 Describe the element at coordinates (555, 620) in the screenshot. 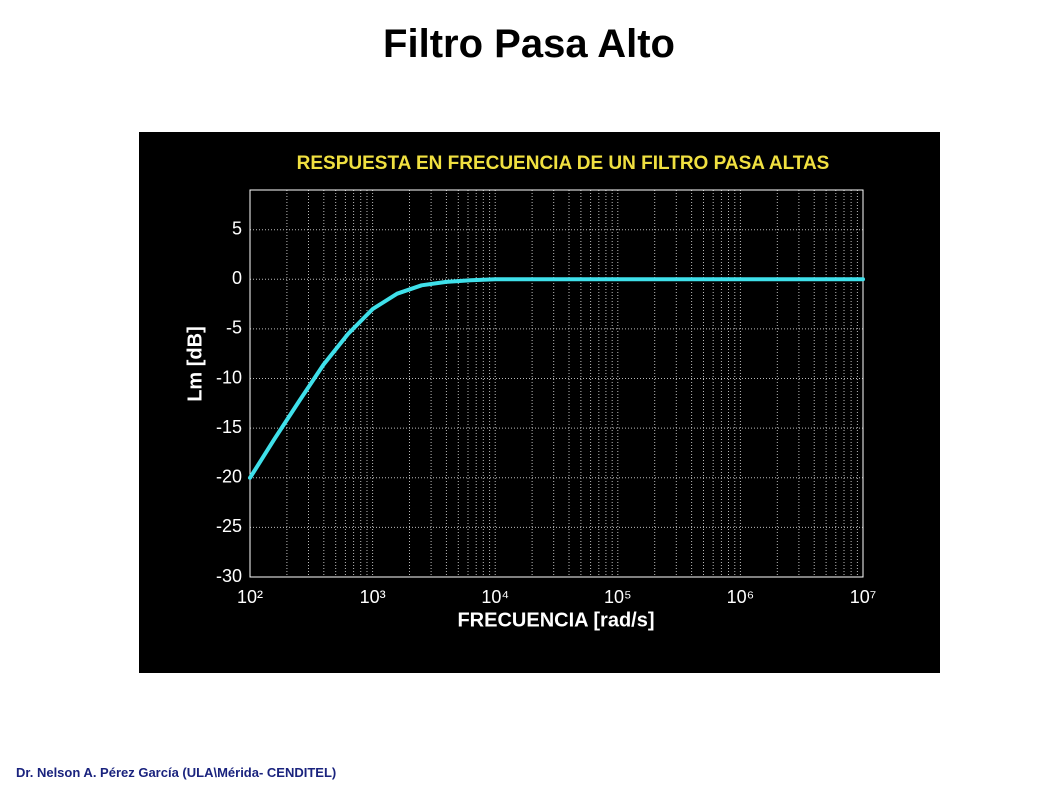

I see `x-axis-label: FRECUENCIA [rad/s]` at that location.